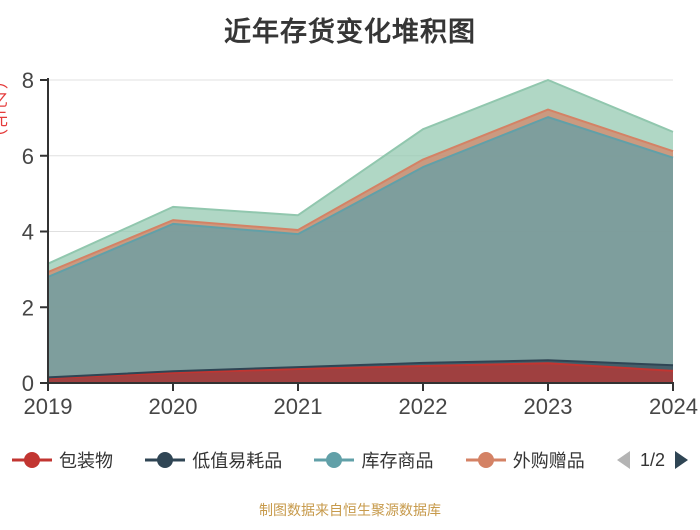  I want to click on x-tick-label: 2020, so click(173, 406).